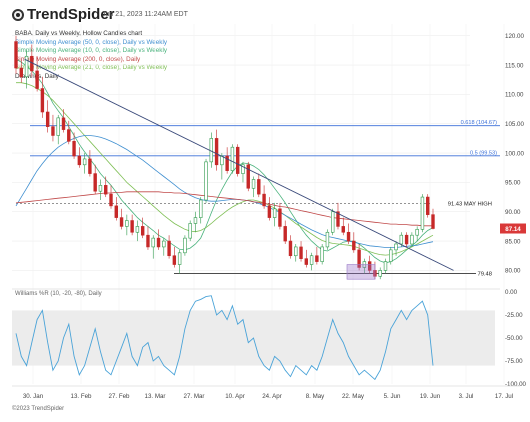 This screenshot has height=422, width=530. What do you see at coordinates (514, 36) in the screenshot?
I see `price-y-tick-label: 120.00` at bounding box center [514, 36].